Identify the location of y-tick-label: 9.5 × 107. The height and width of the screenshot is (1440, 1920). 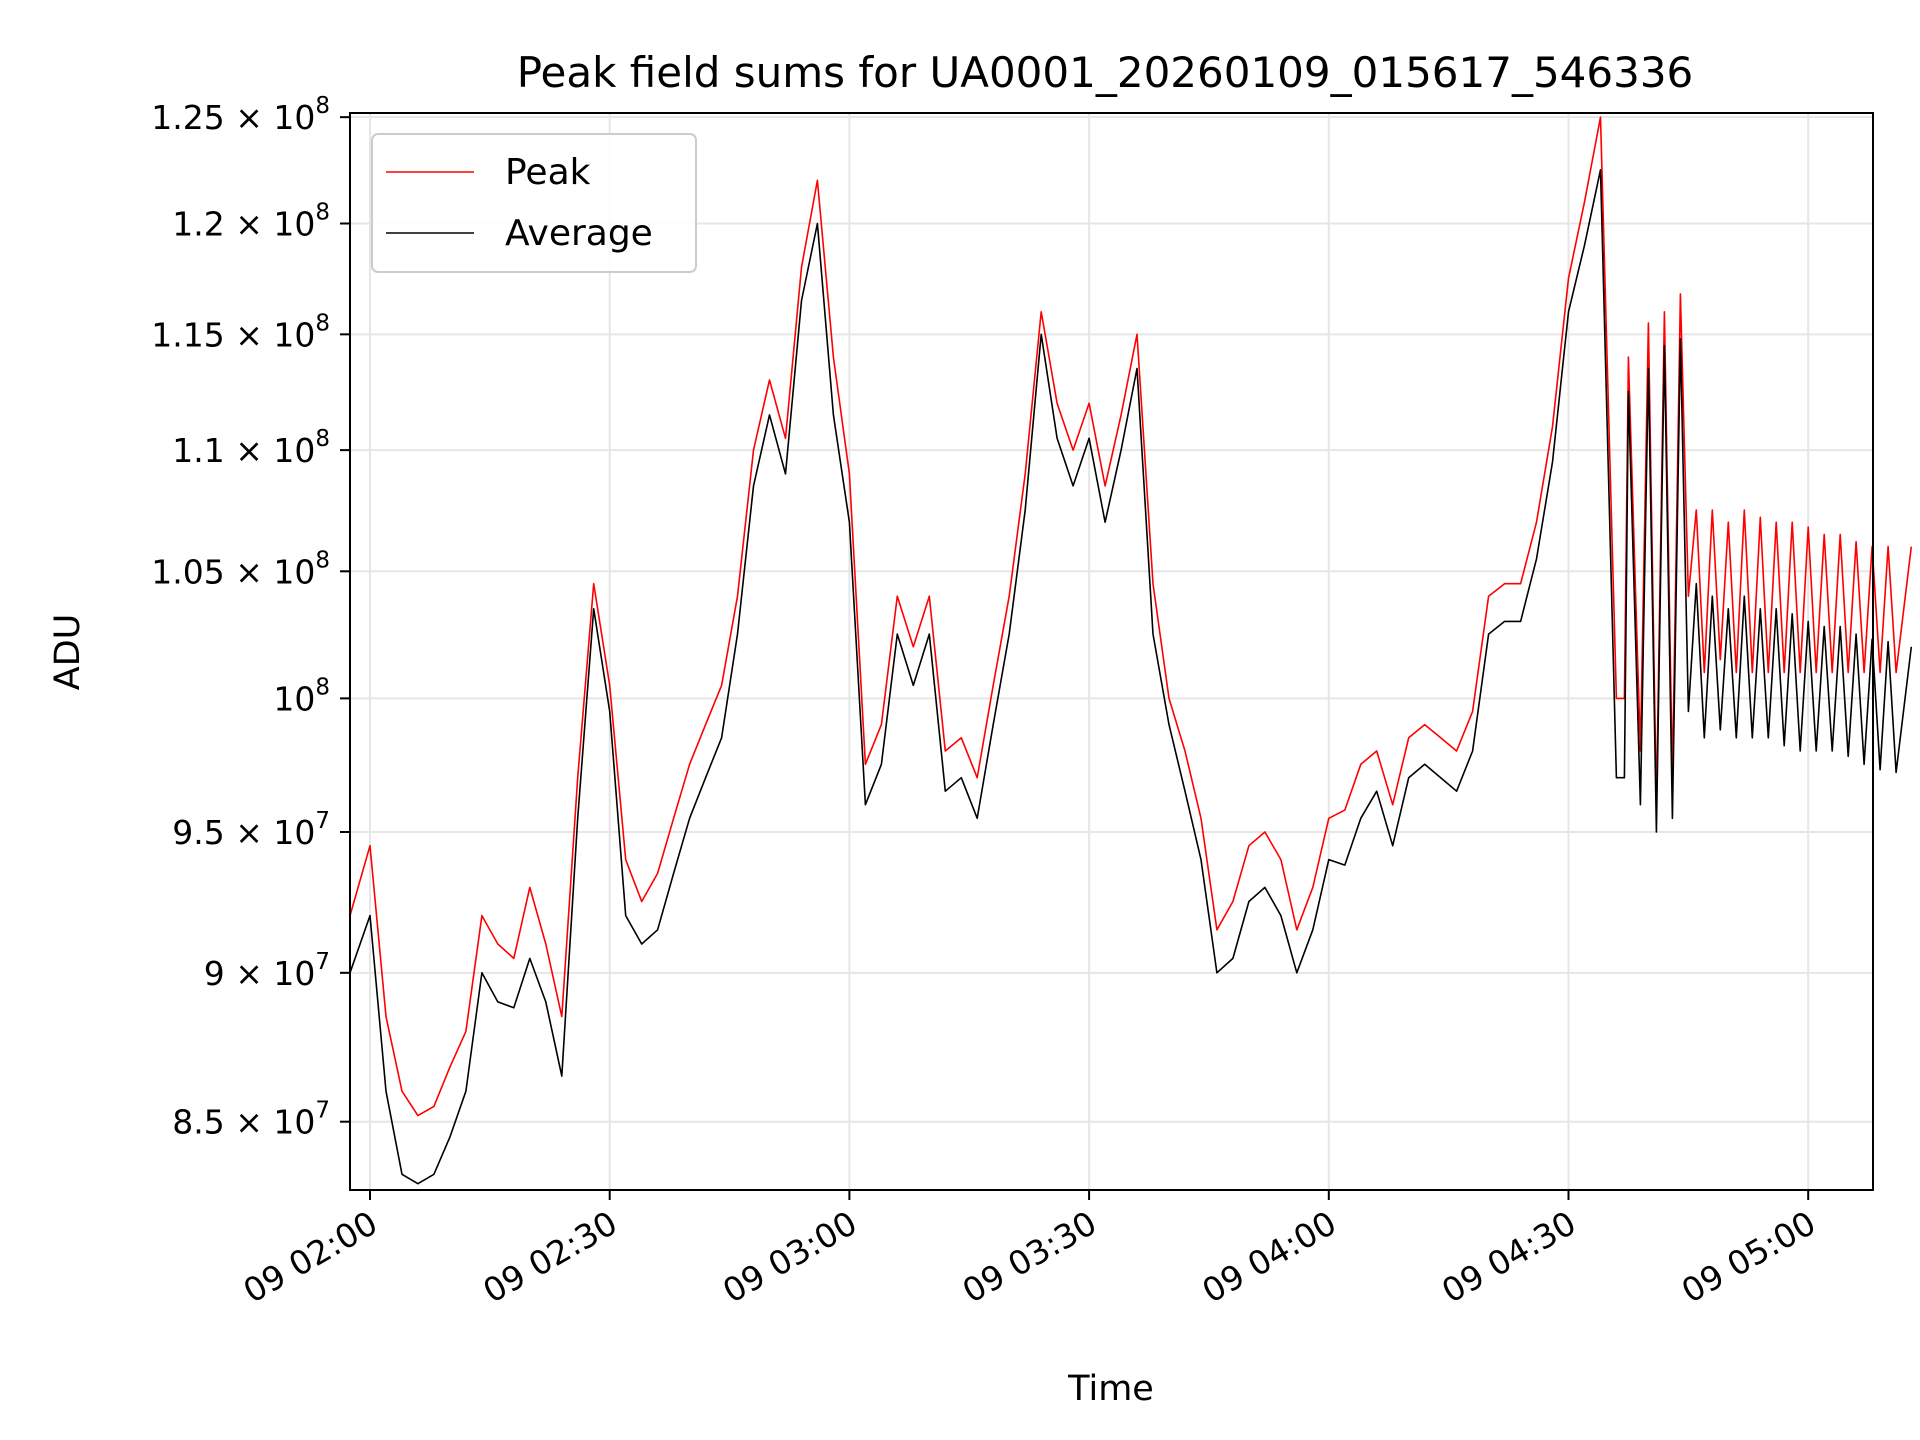
(251, 830).